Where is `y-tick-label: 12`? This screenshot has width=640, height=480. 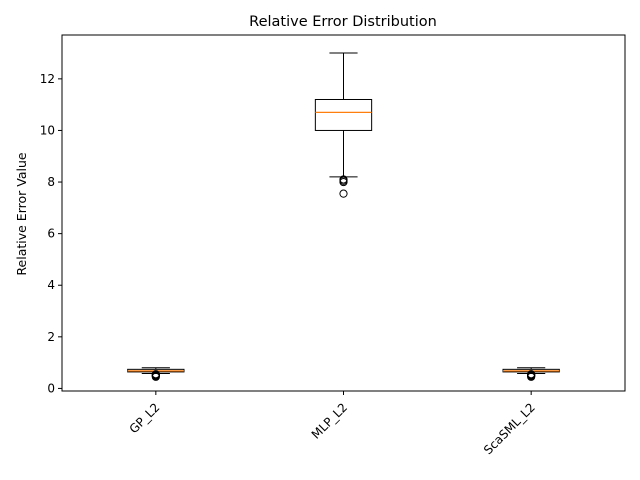
y-tick-label: 12 is located at coordinates (47, 79).